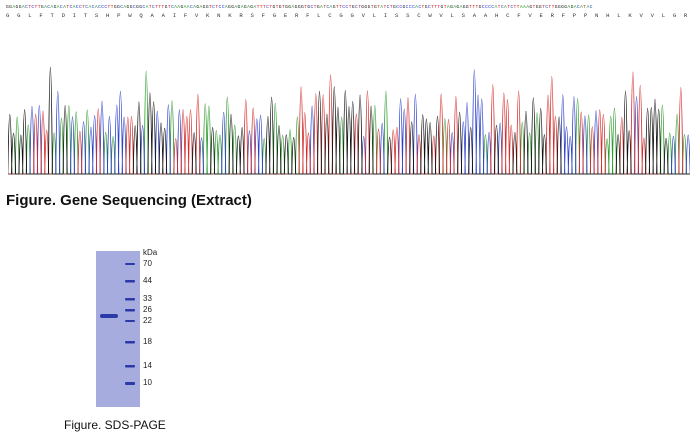 This screenshot has width=694, height=436. I want to click on marker-label-10: 10, so click(147, 382).